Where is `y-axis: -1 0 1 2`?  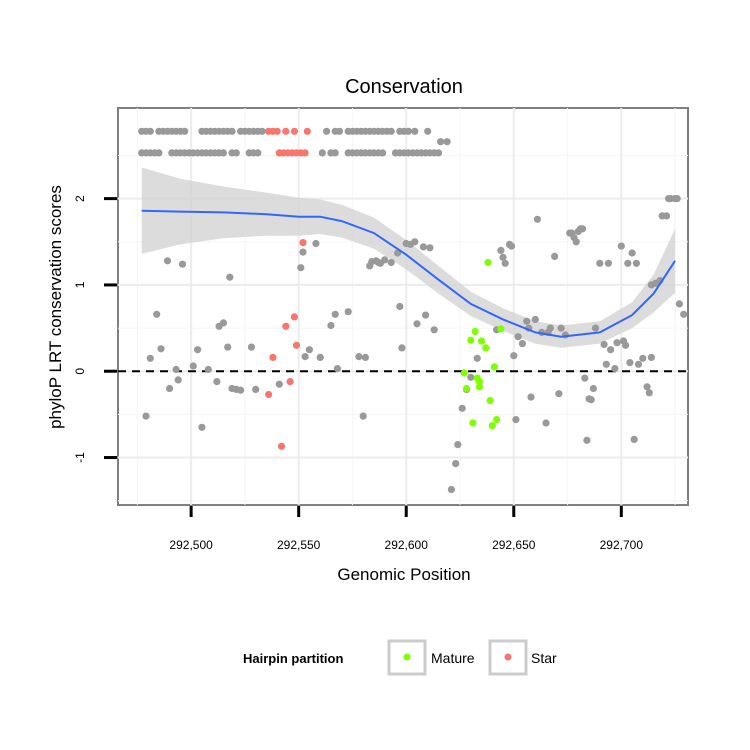
y-axis: -1 0 1 2 is located at coordinates (95, 329).